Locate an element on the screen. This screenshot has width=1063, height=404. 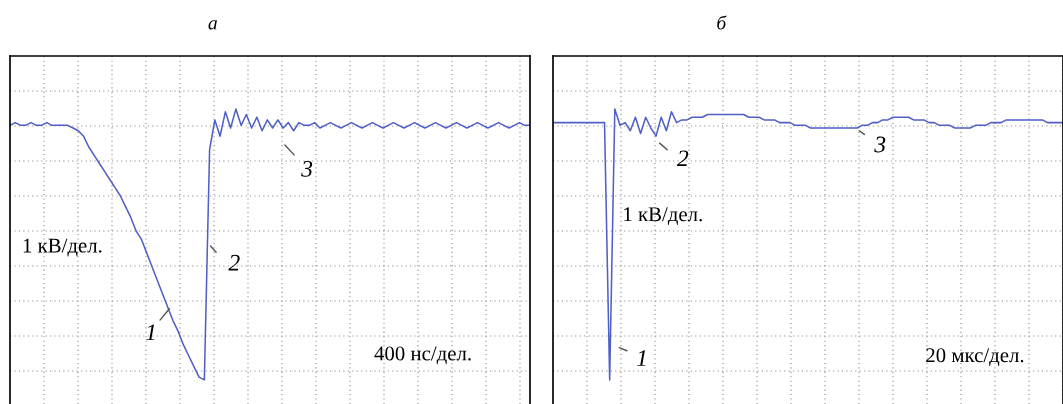
chart-title: а is located at coordinates (212, 25).